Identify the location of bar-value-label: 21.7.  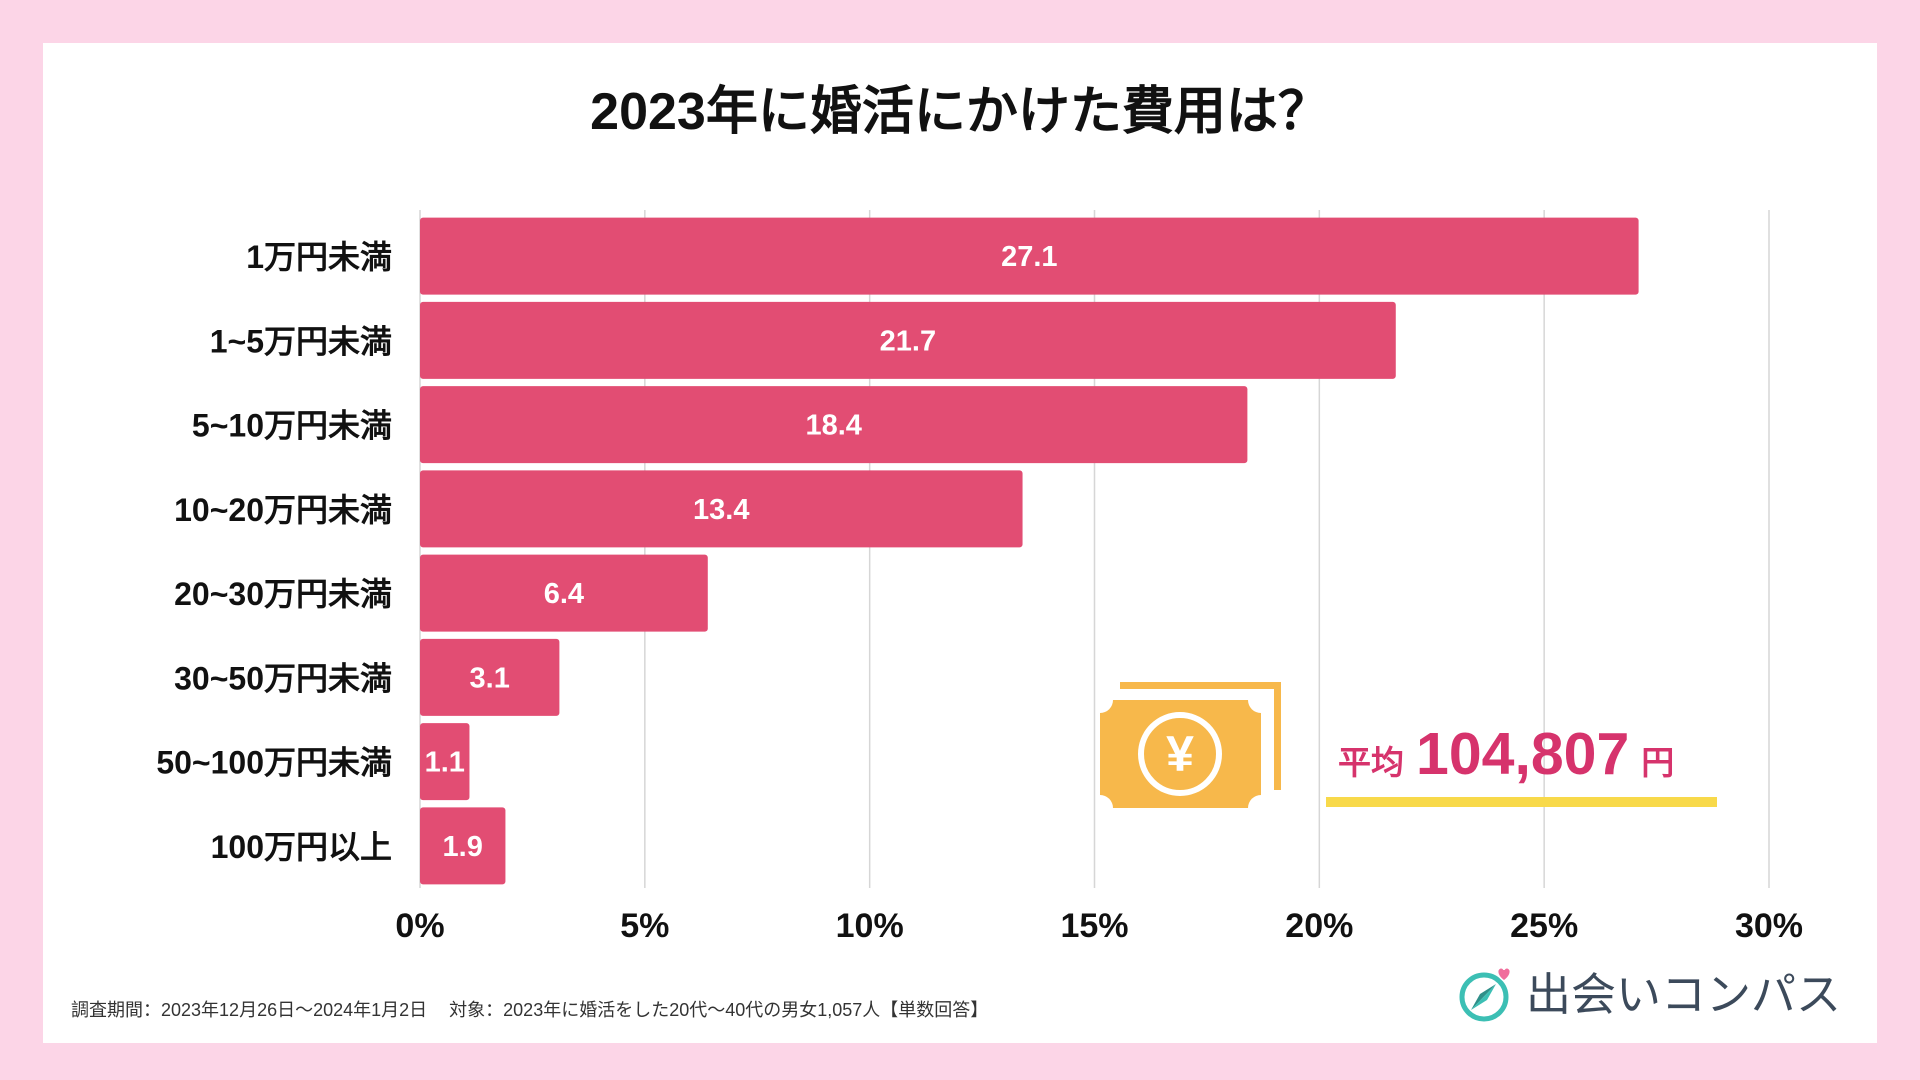
(908, 341).